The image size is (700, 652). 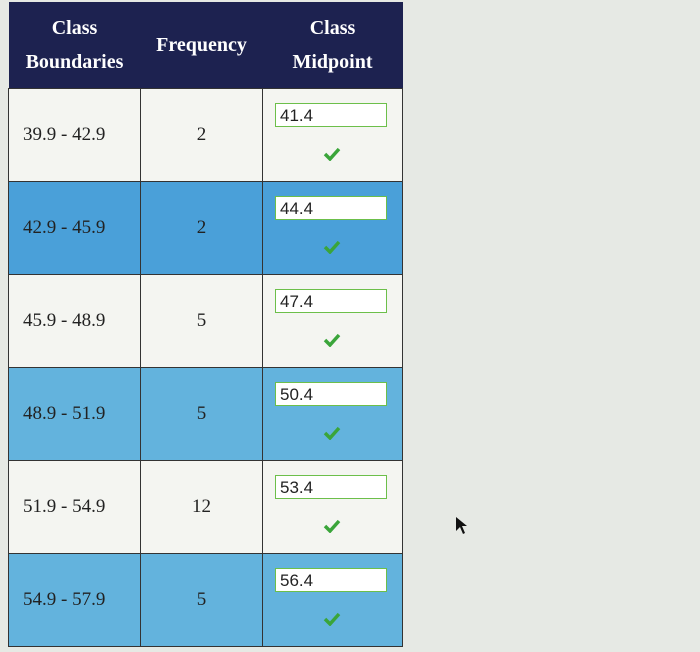 What do you see at coordinates (332, 228) in the screenshot?
I see `midpoint-cell: 44.4` at bounding box center [332, 228].